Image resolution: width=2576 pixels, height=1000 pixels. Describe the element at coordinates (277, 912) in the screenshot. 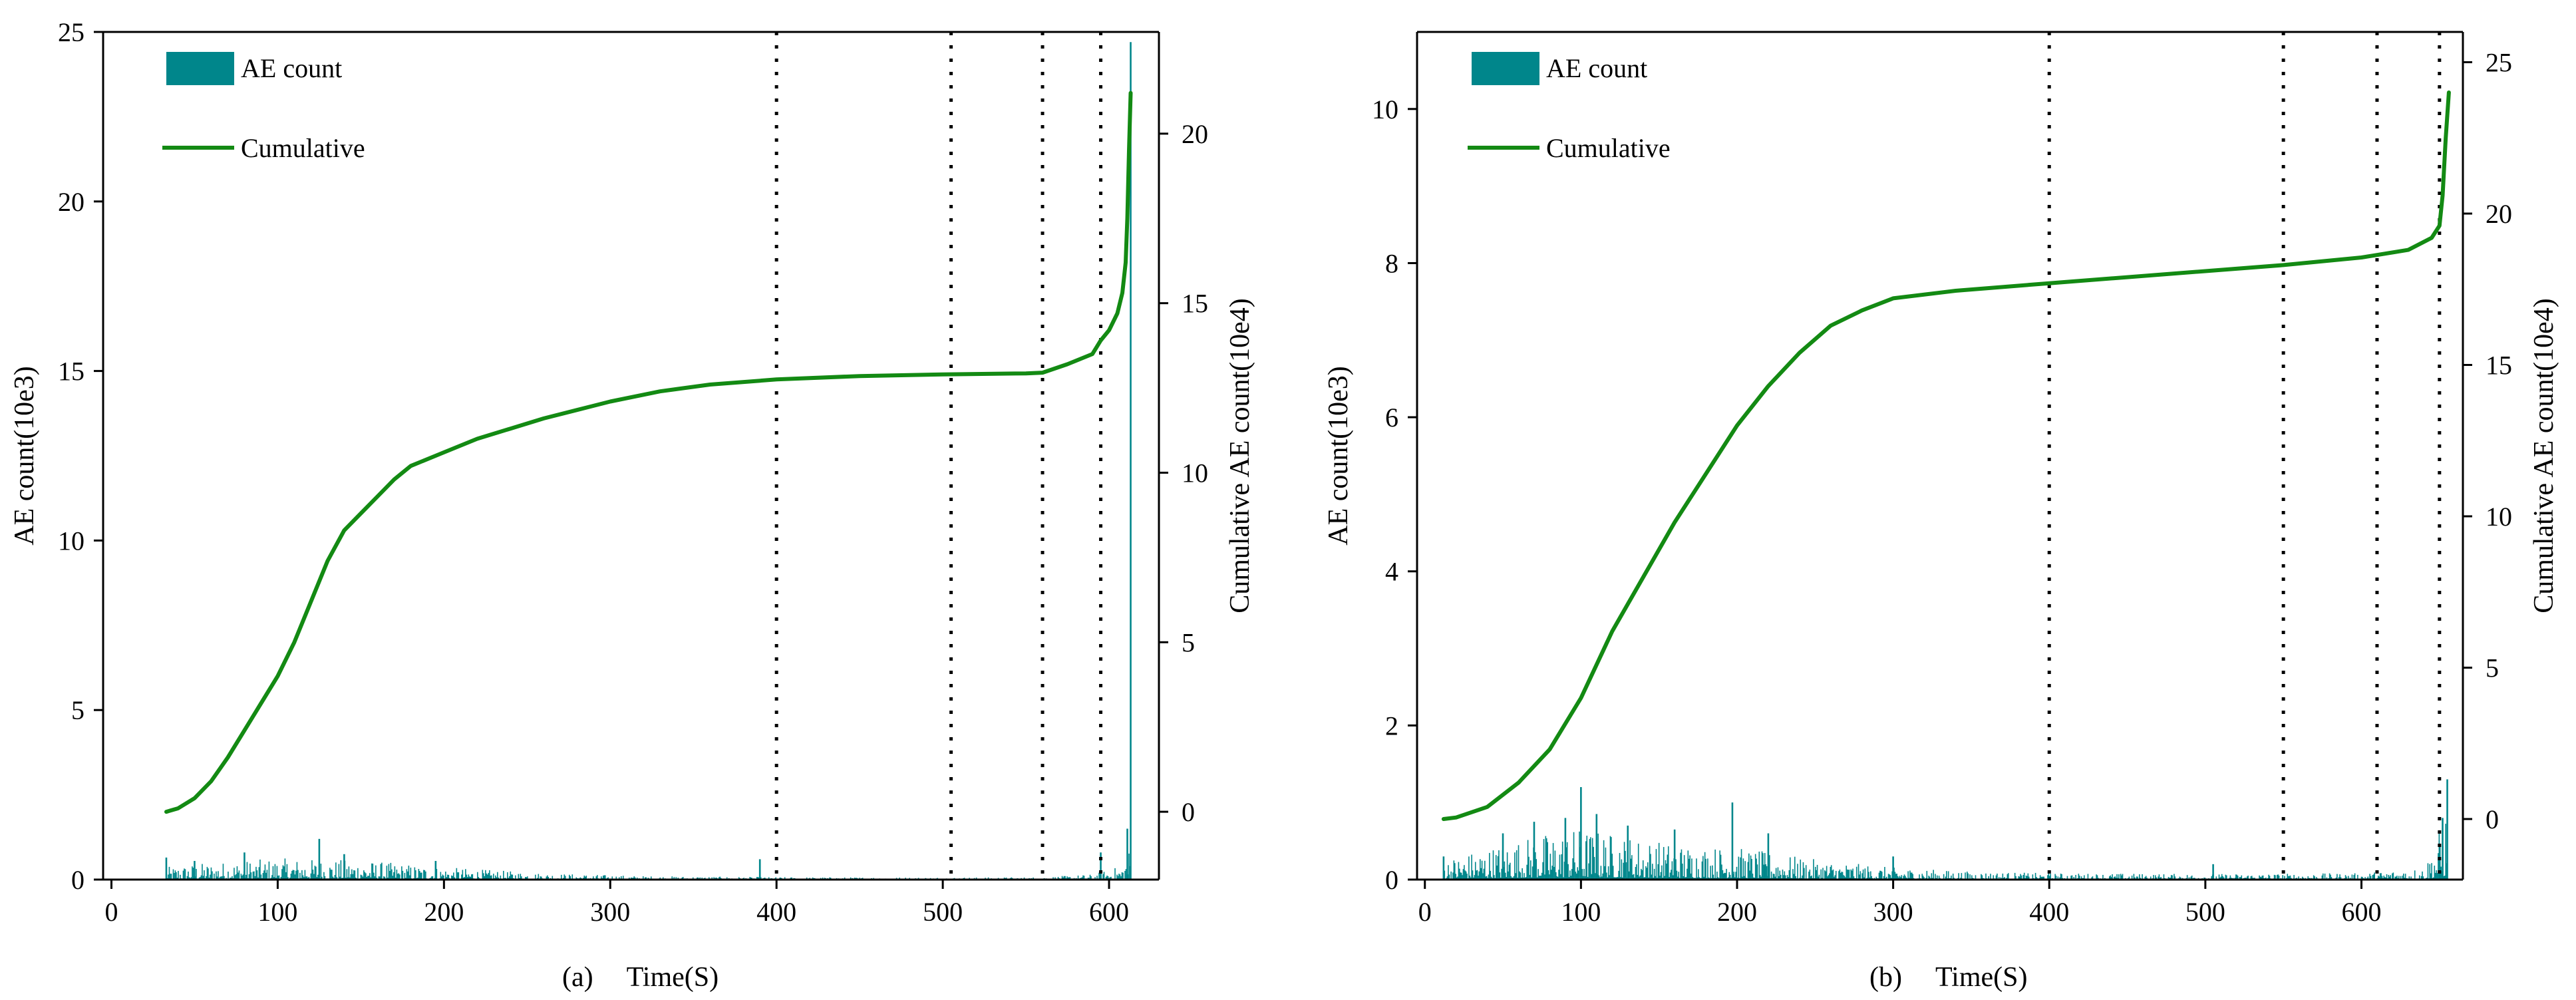

I see `chart1-x-tick-label: 100` at that location.